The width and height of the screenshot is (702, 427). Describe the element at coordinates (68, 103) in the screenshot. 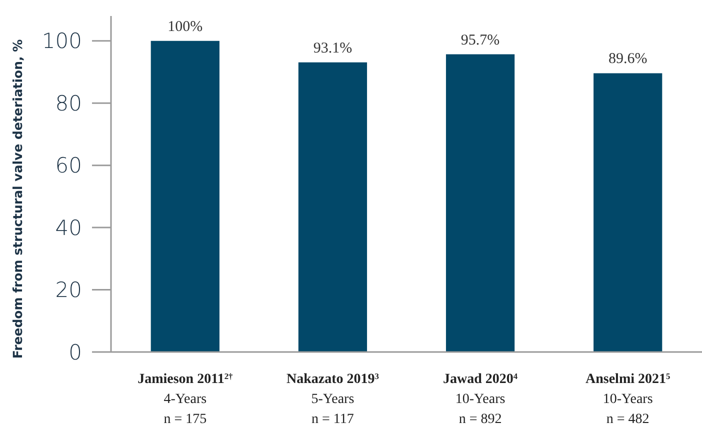

I see `y-tick-label: 80` at that location.